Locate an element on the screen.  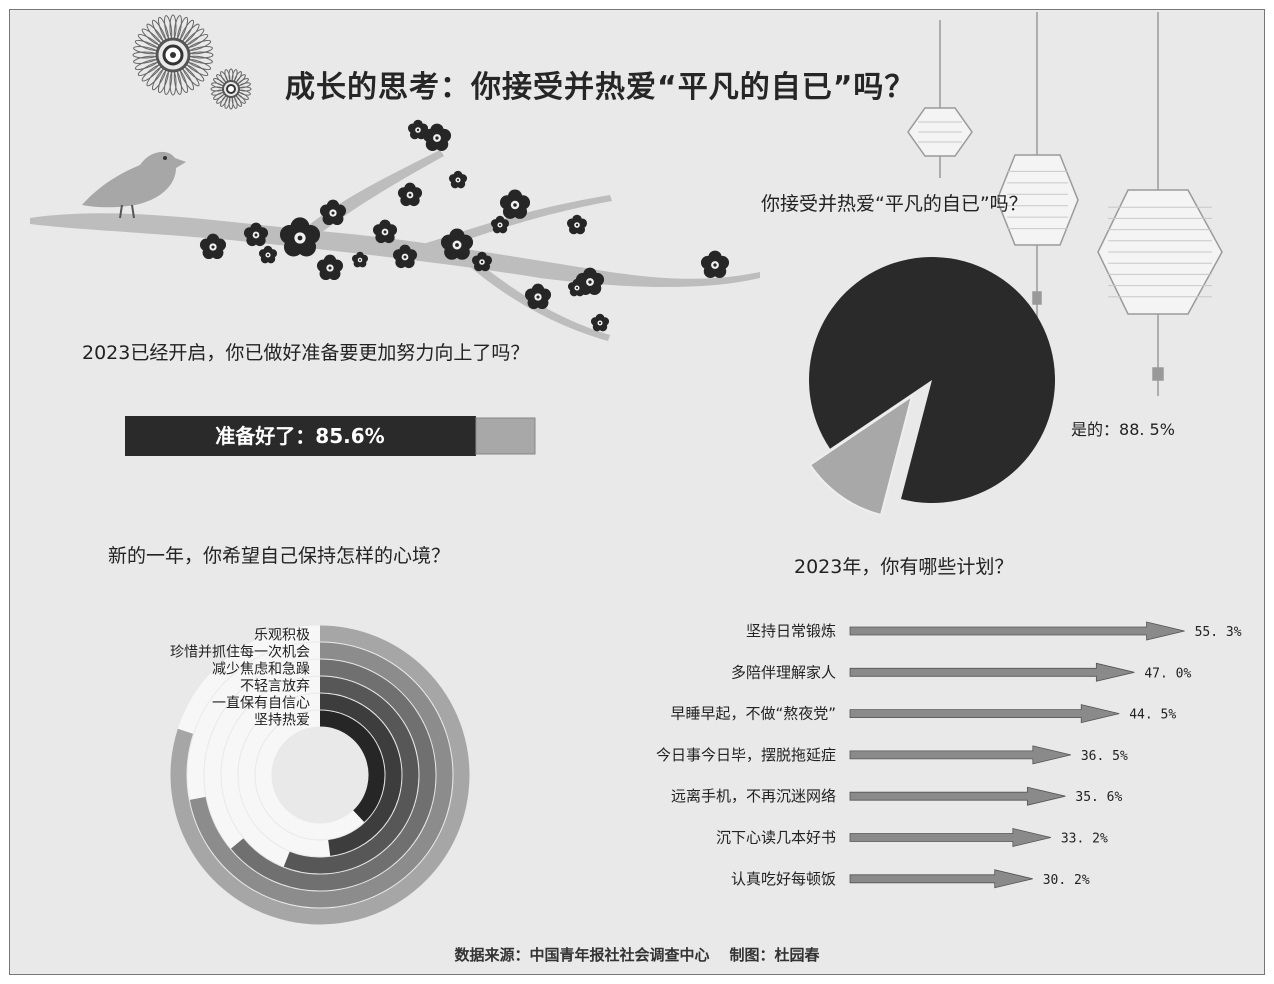
lanterns-icon is located at coordinates (1065, 204).